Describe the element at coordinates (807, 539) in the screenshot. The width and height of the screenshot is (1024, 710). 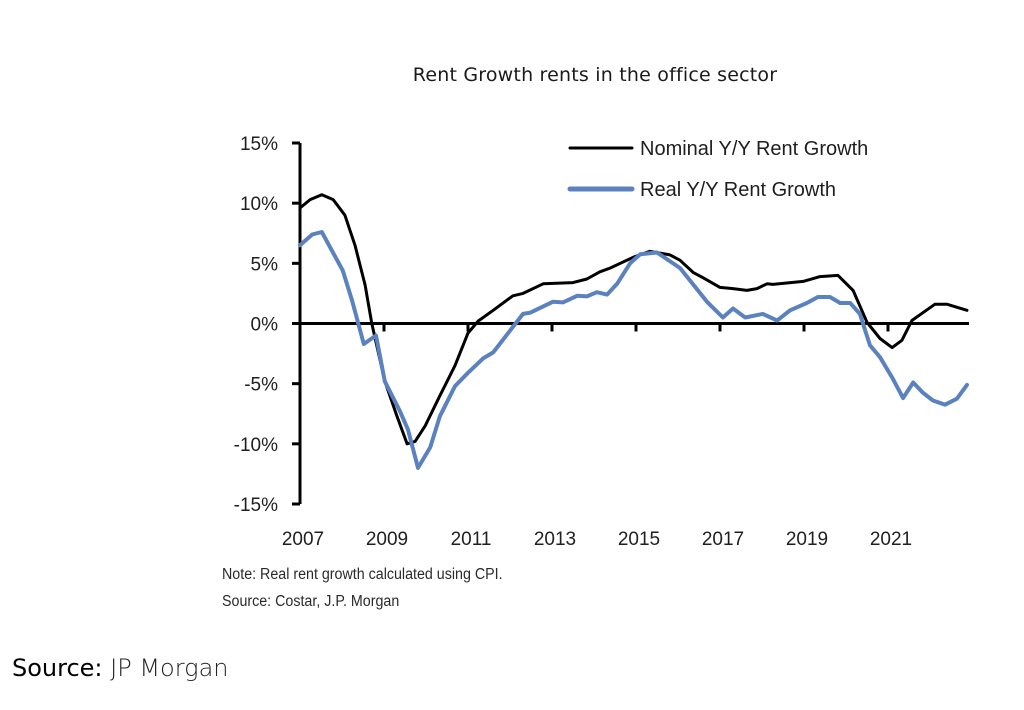
I see `x-tick-label: 2019` at that location.